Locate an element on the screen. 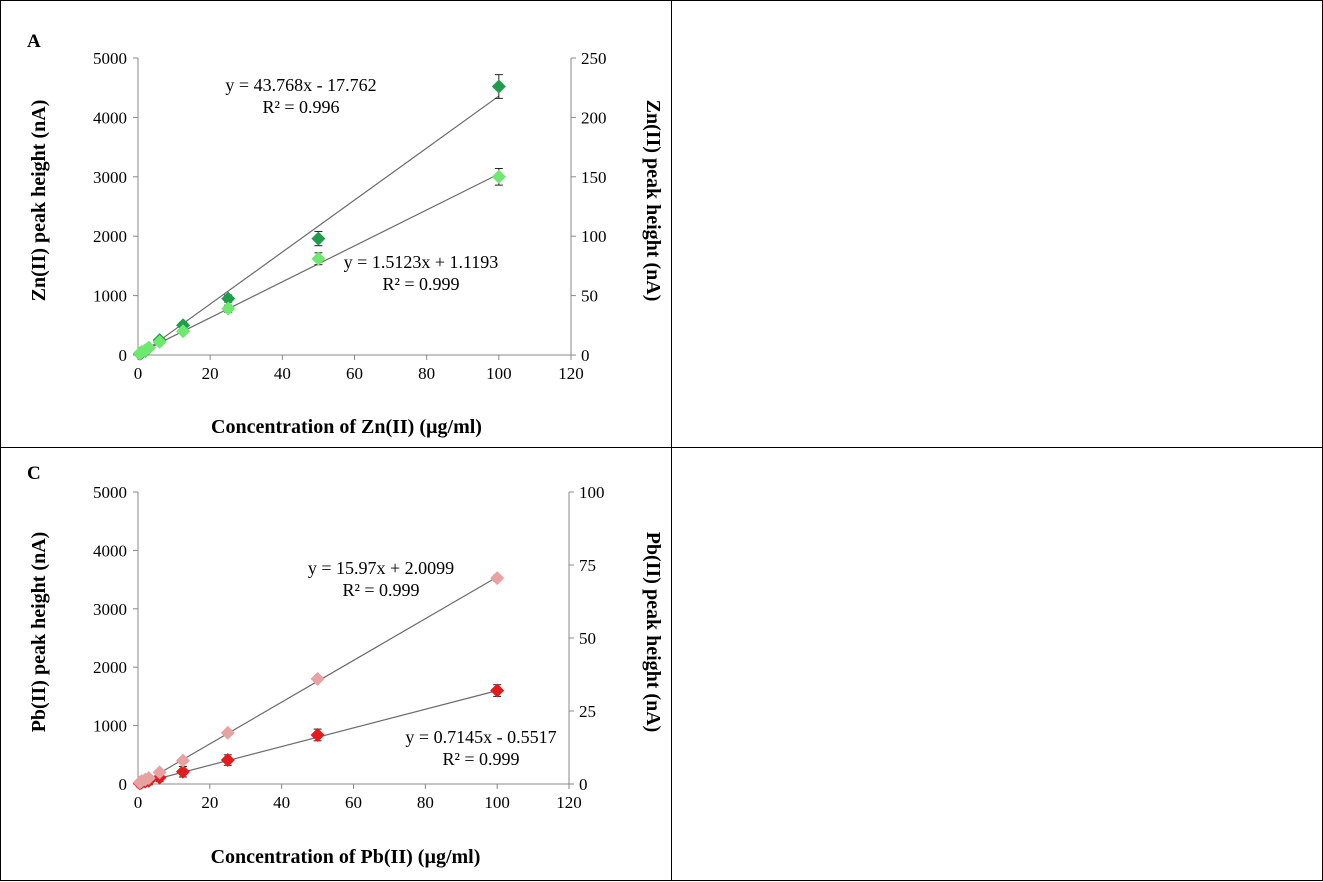 The height and width of the screenshot is (882, 1323). y-tick-label-a: 0 is located at coordinates (123, 355).